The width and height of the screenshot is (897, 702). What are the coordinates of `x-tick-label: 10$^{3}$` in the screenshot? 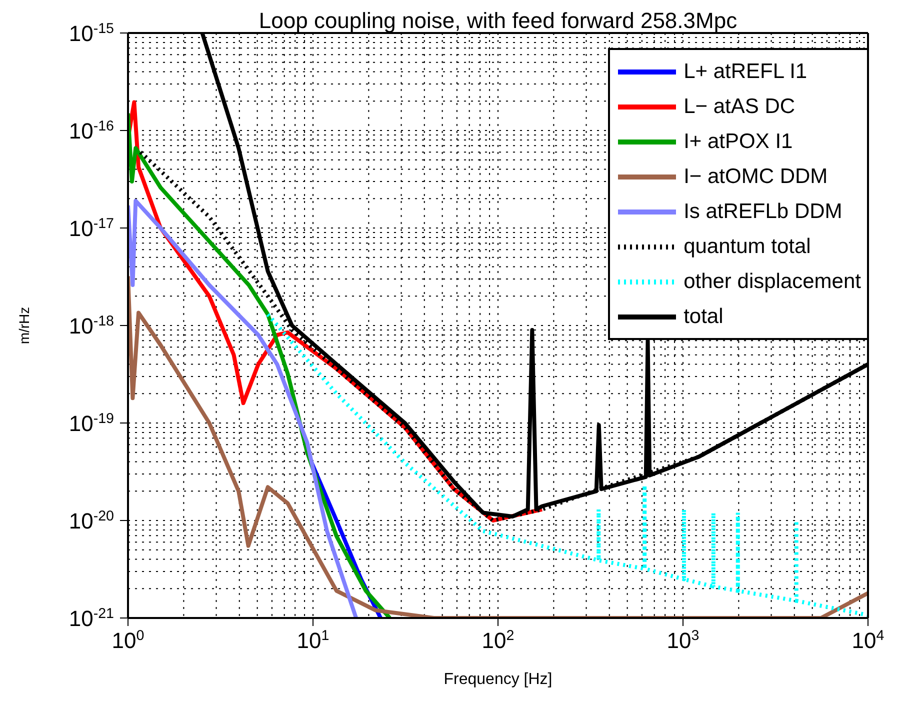 It's located at (683, 640).